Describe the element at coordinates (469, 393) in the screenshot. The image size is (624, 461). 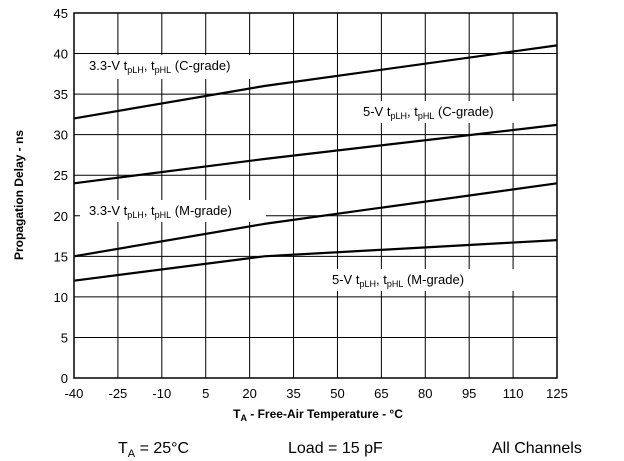
I see `x-tick-label-95: 95` at that location.